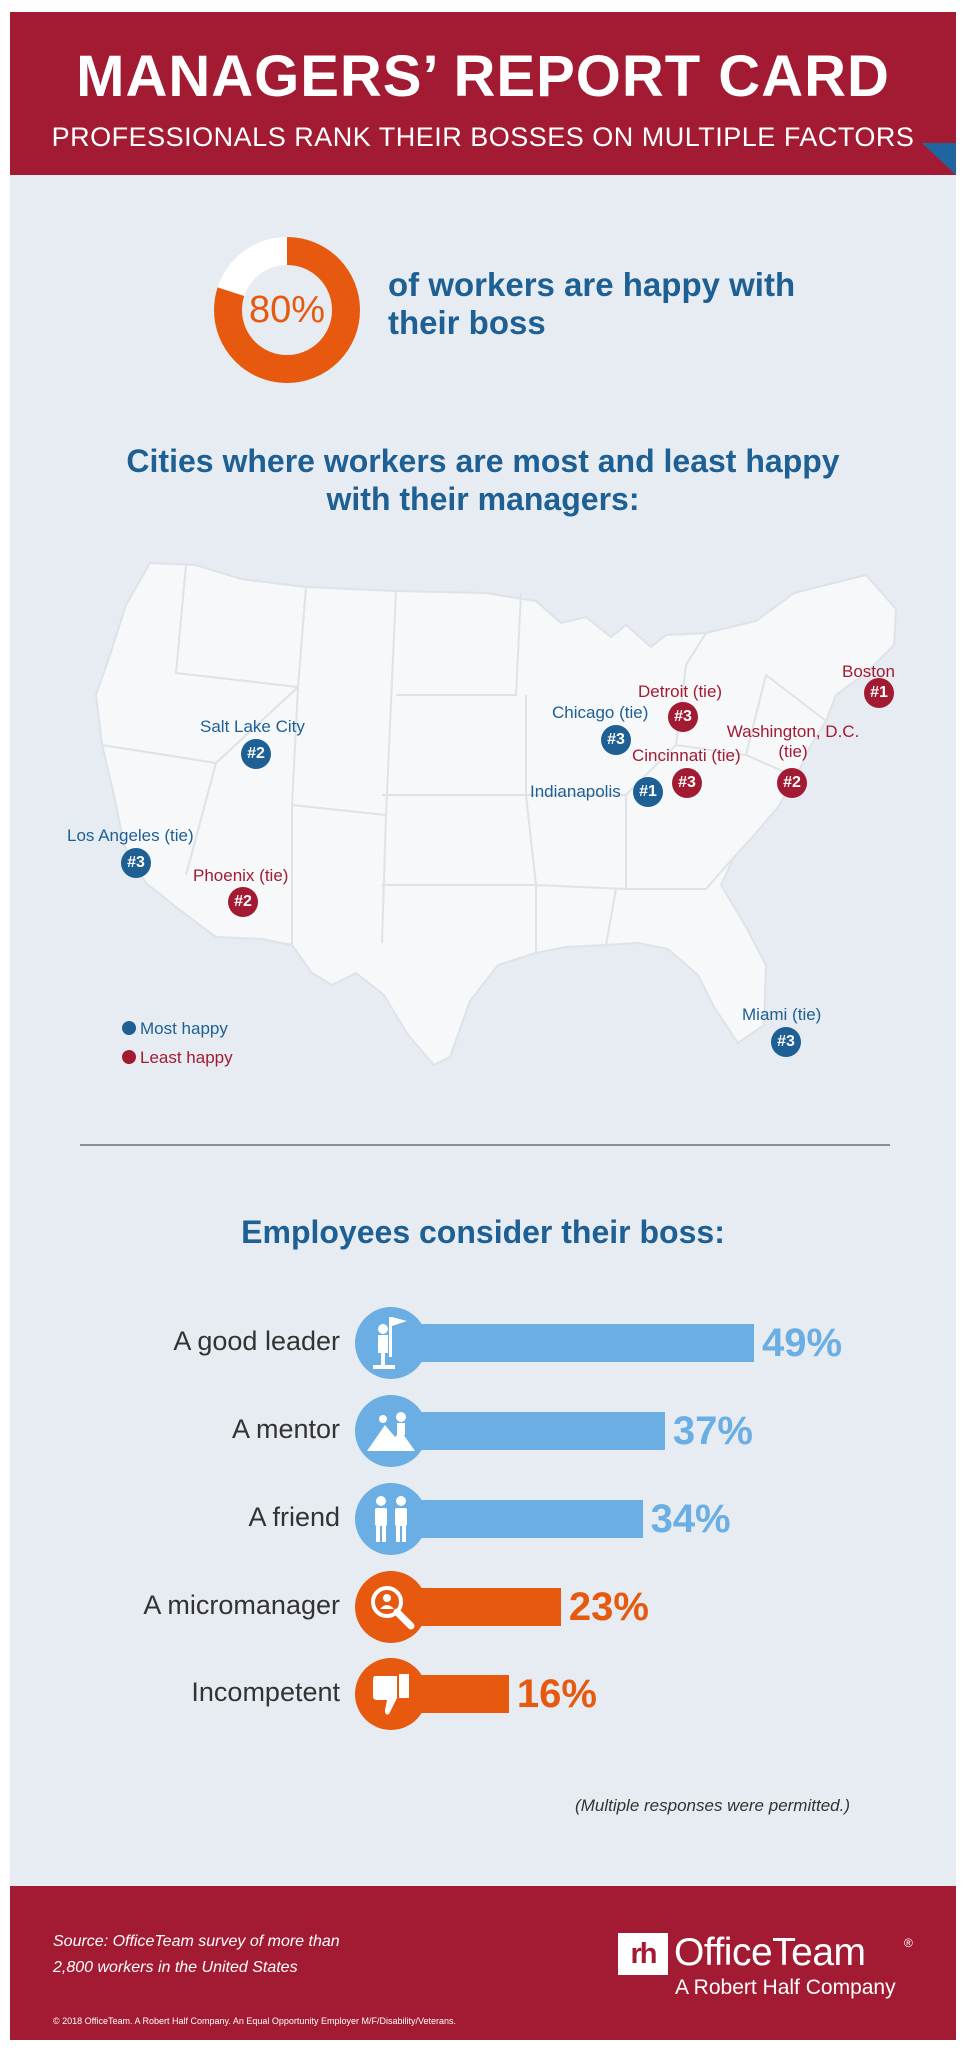 The image size is (966, 2048). Describe the element at coordinates (712, 1431) in the screenshot. I see `bar-value-a-mentor: 37%` at that location.